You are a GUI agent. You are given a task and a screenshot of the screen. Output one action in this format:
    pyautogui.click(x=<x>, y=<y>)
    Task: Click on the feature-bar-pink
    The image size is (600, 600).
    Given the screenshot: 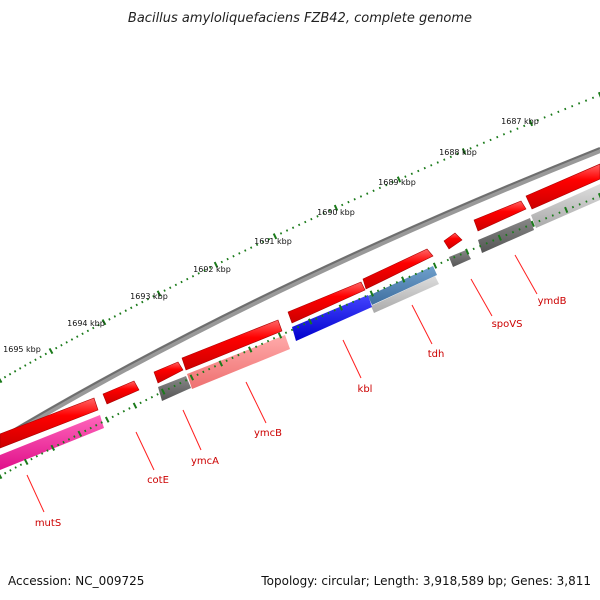 What is the action you would take?
    pyautogui.click(x=52, y=442)
    